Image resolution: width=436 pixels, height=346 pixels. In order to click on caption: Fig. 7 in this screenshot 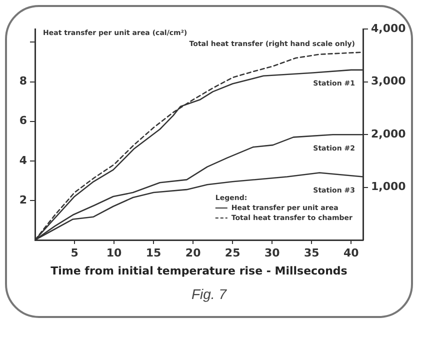, I will do `click(209, 294)`.